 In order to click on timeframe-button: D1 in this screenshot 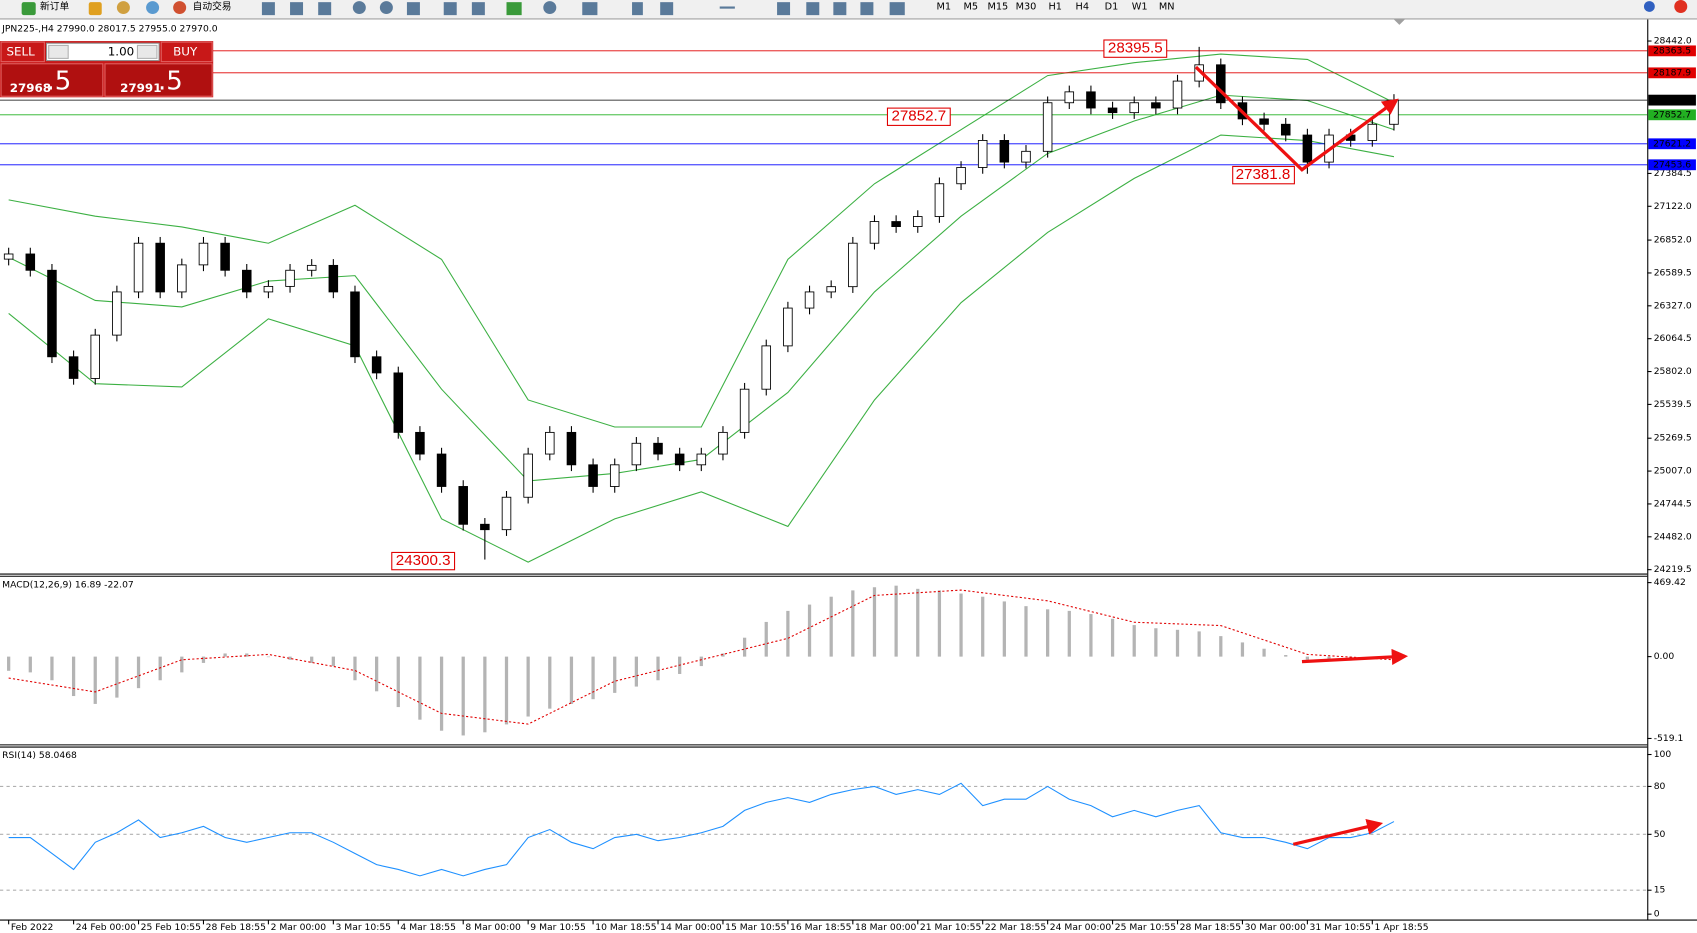, I will do `click(1112, 6)`.